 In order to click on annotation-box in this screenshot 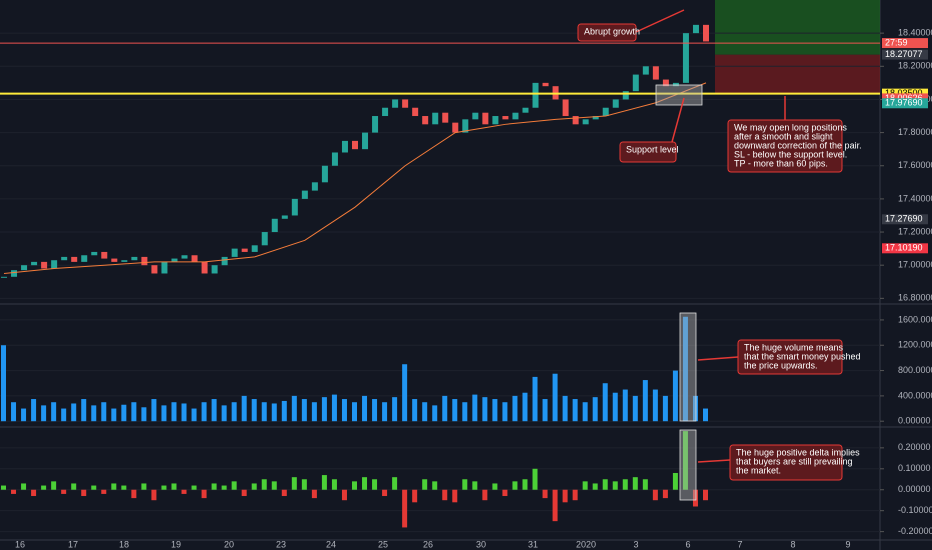, I will do `click(786, 462)`.